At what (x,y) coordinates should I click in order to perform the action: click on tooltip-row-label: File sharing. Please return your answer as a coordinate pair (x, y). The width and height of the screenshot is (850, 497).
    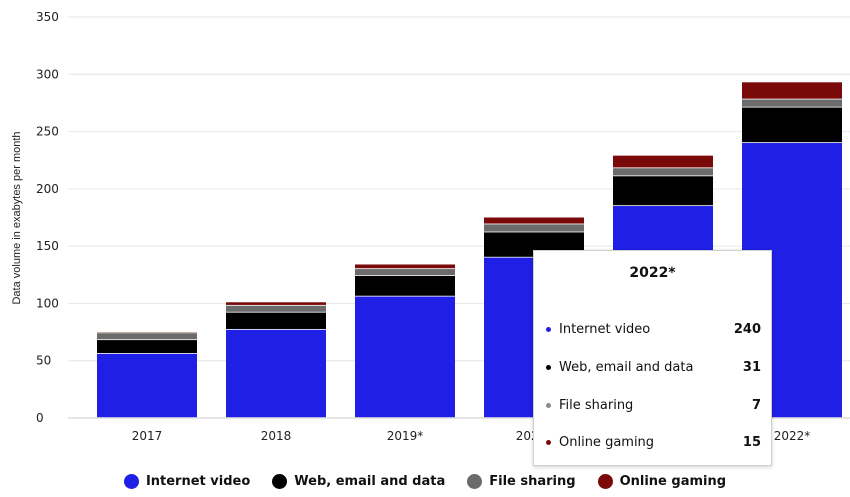
    Looking at the image, I should click on (596, 405).